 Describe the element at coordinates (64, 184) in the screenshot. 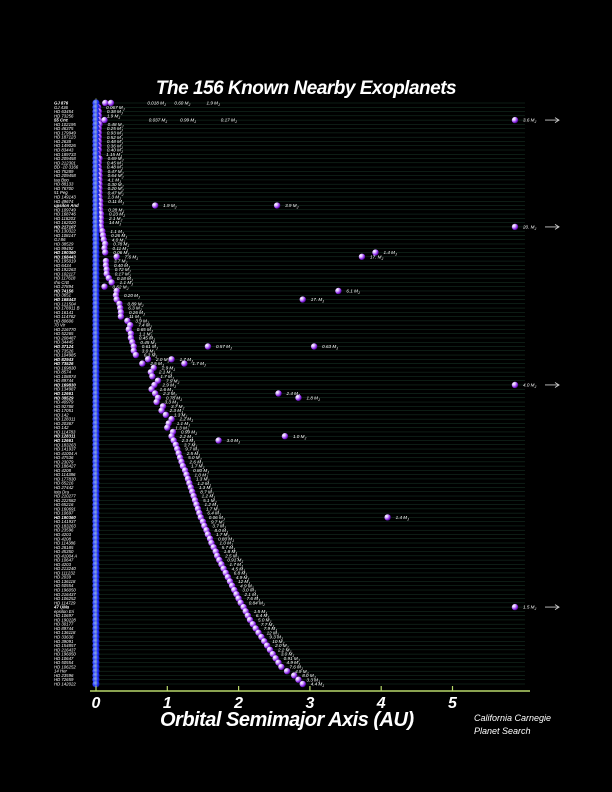

I see `star-name: HD 88133` at that location.